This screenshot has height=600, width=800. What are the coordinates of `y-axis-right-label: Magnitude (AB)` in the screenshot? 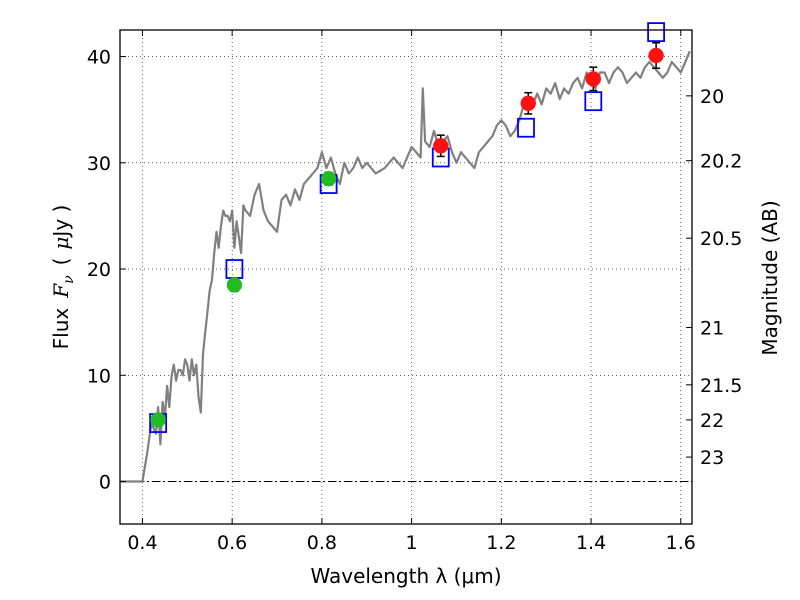 It's located at (770, 277).